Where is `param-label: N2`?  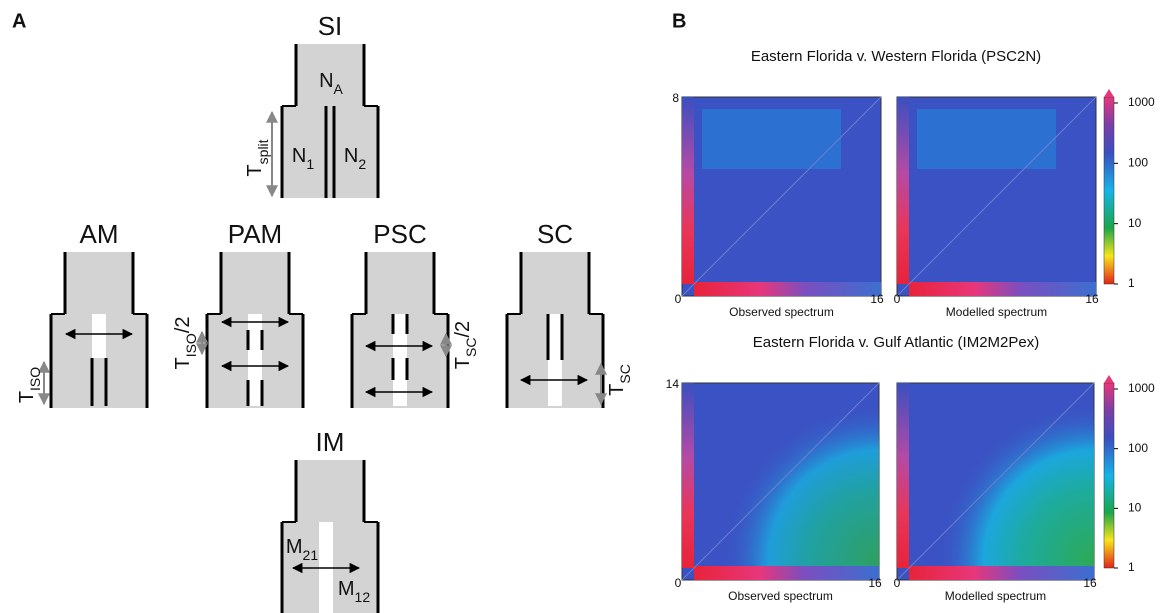 param-label: N2 is located at coordinates (355, 158).